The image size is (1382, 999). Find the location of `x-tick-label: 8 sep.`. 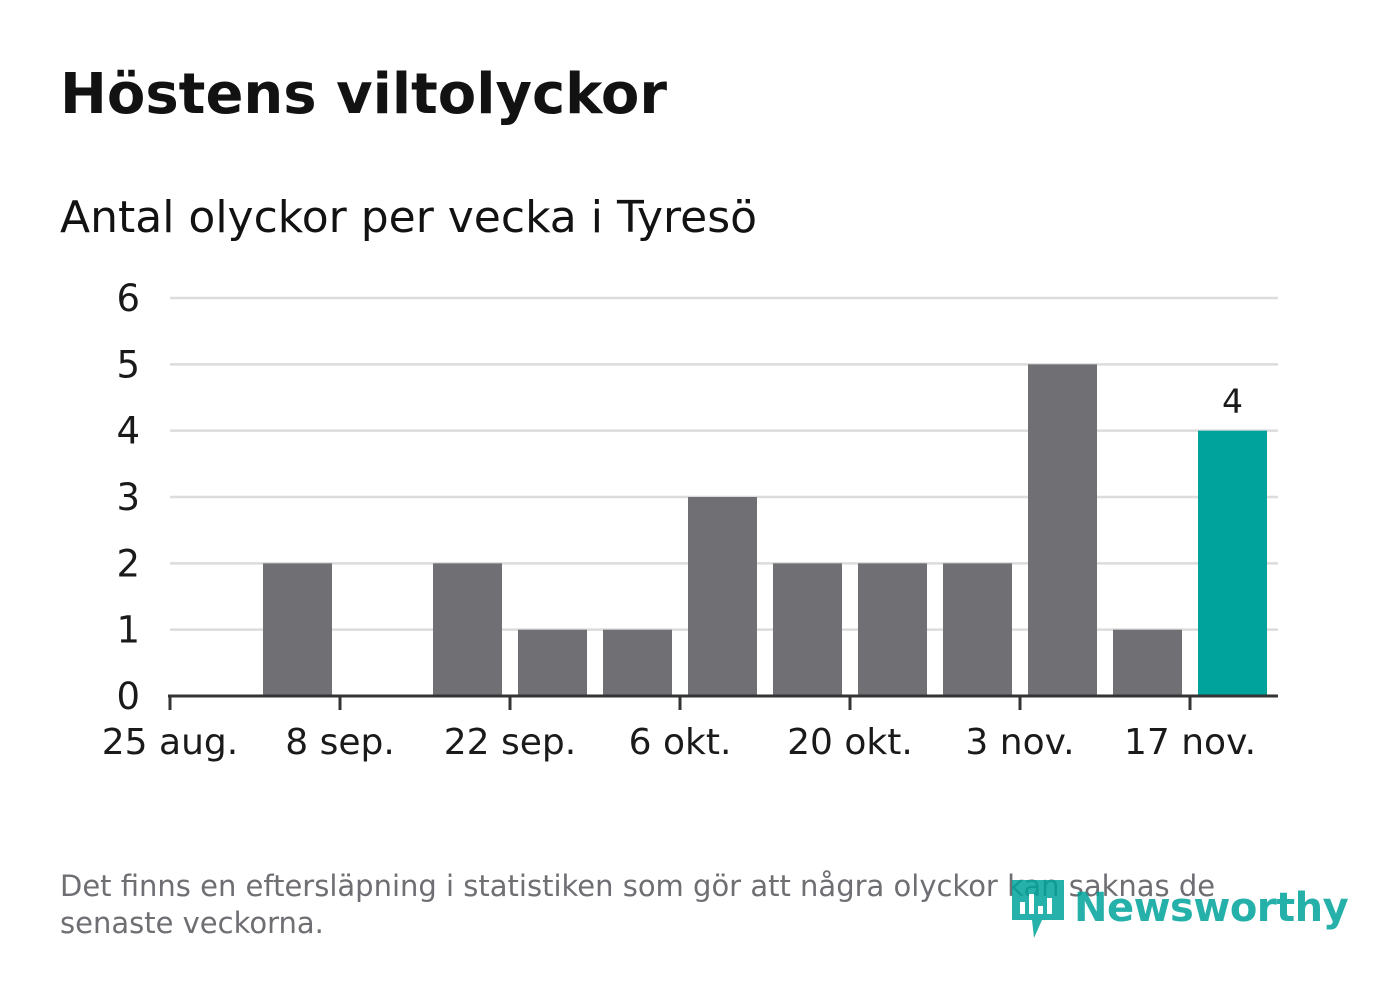

x-tick-label: 8 sep. is located at coordinates (340, 742).